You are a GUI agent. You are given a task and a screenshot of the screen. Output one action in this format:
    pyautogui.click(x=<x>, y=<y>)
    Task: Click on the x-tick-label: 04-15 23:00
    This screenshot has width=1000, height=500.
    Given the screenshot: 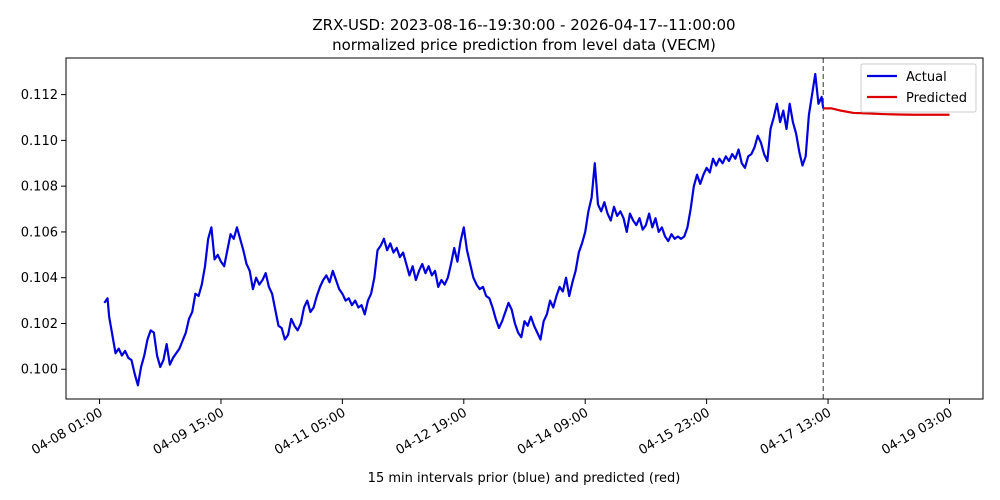 What is the action you would take?
    pyautogui.click(x=674, y=431)
    